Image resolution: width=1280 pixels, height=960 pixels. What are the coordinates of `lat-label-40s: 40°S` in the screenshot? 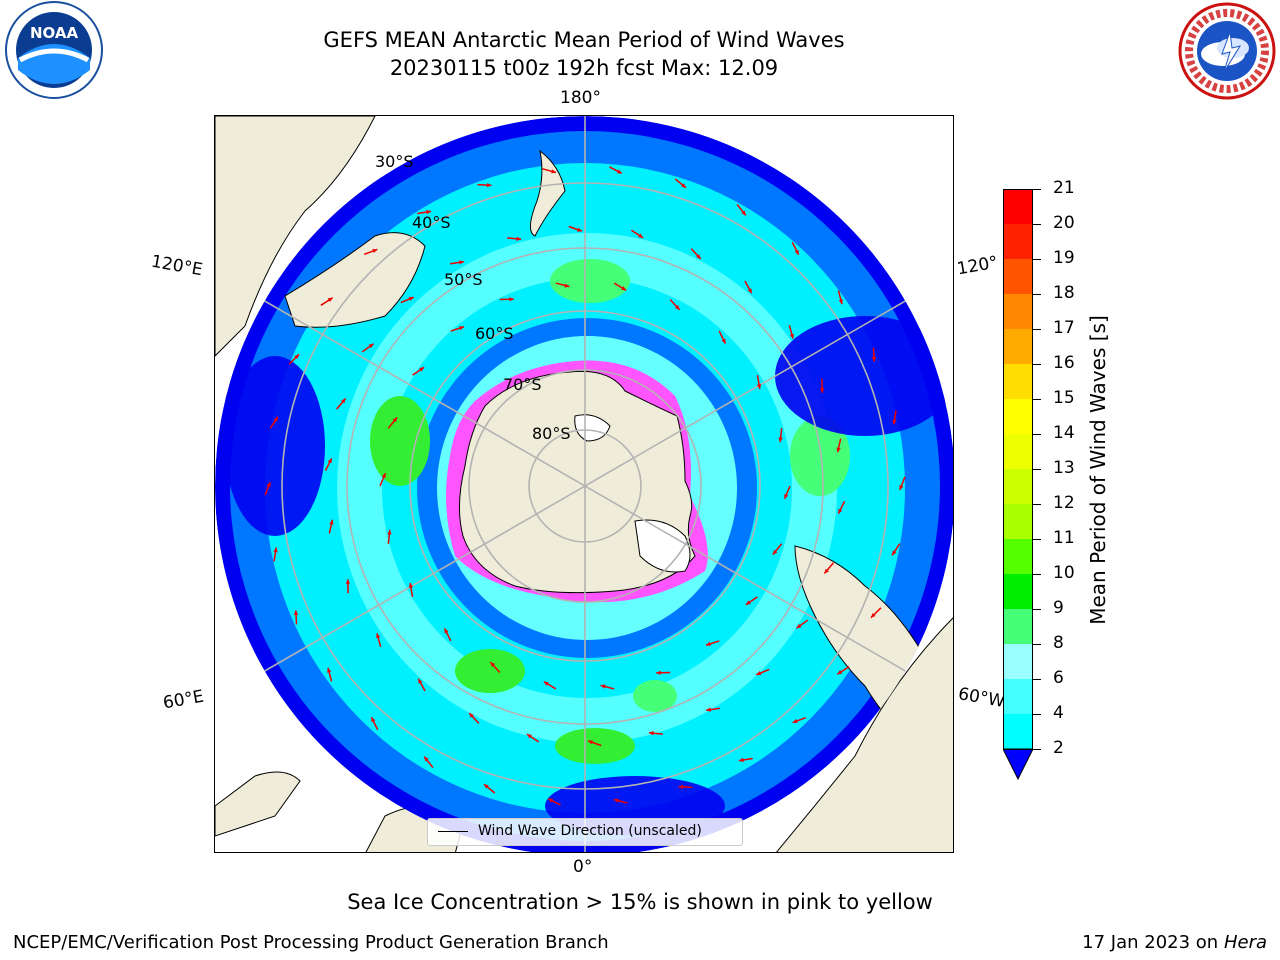 It's located at (431, 222).